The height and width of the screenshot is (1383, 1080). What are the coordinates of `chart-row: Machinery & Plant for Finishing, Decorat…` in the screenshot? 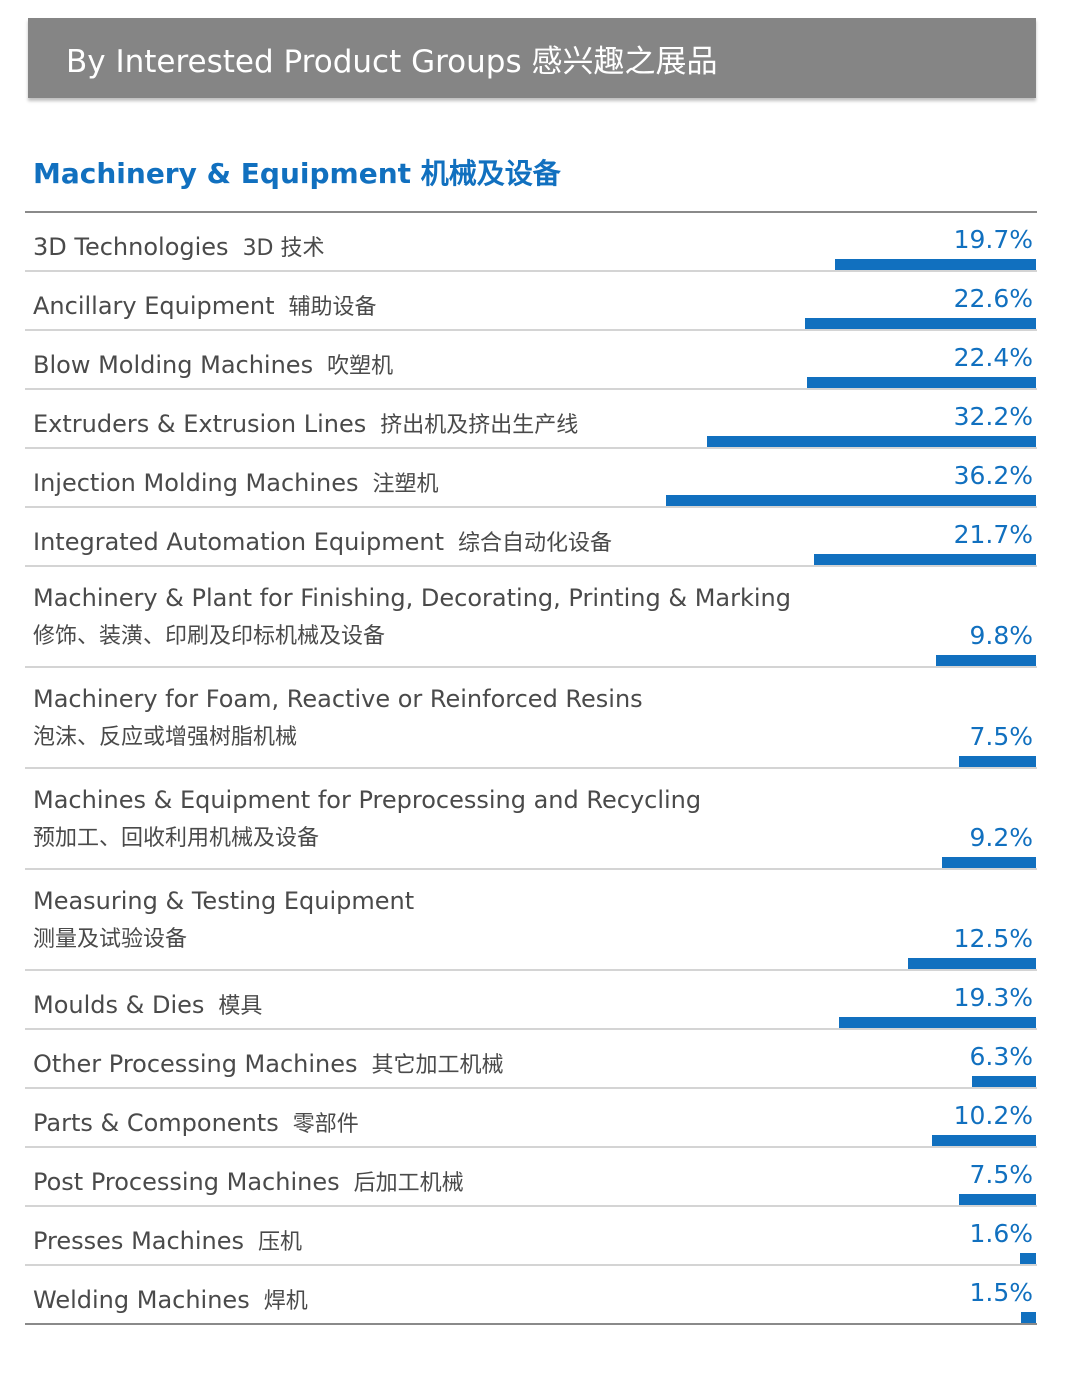 It's located at (531, 617).